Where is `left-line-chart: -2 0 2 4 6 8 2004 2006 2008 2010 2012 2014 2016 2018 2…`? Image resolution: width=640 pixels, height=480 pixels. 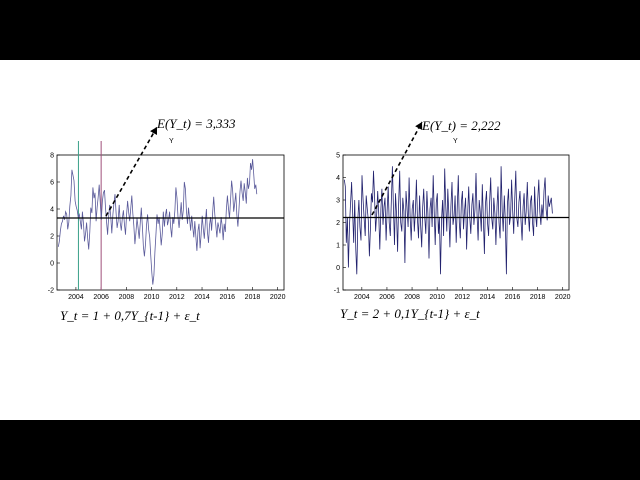 left-line-chart: -2 0 2 4 6 8 2004 2006 2008 2010 2012 2014 2016 2018 2… is located at coordinates (167, 213).